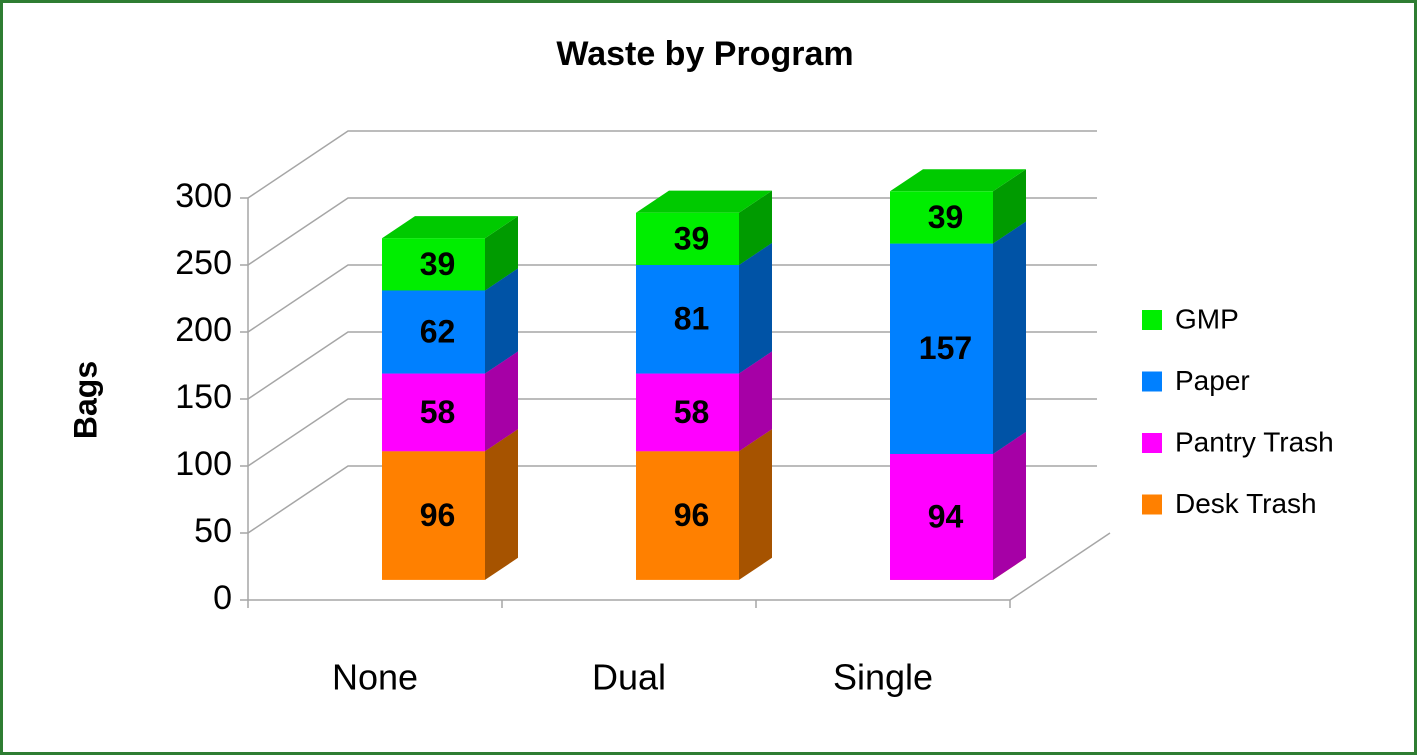 Image resolution: width=1417 pixels, height=755 pixels. I want to click on y-tick-label: 100, so click(203, 464).